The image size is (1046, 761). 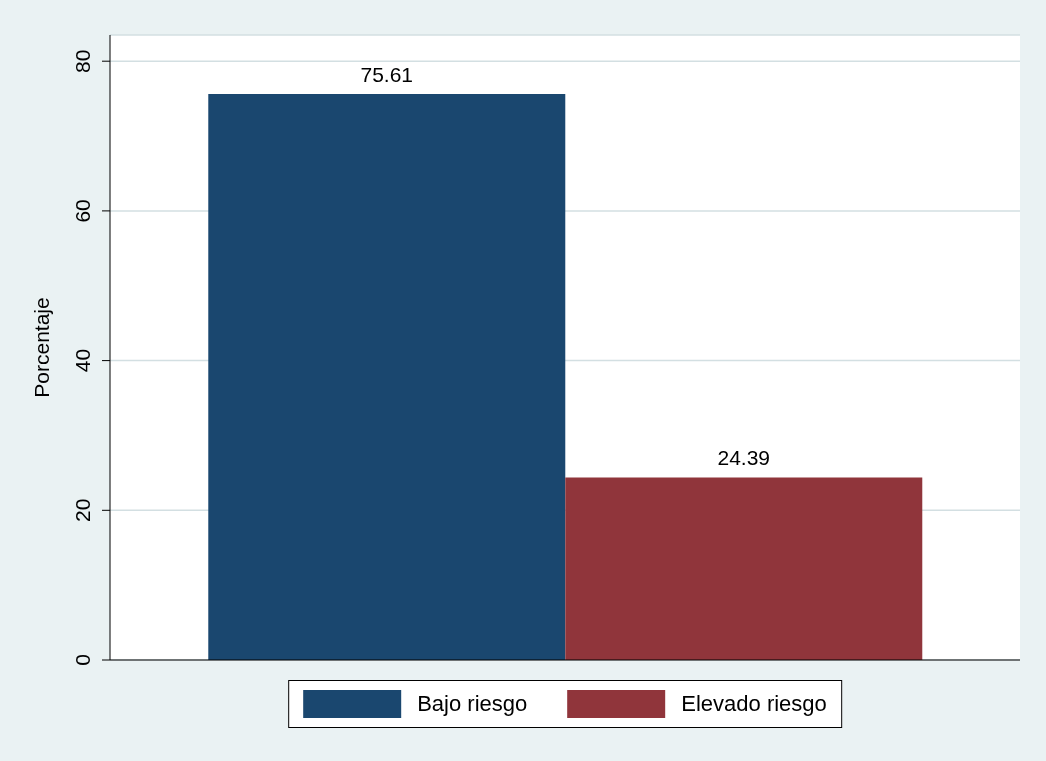 I want to click on legend-label: Bajo riesgo, so click(x=472, y=704).